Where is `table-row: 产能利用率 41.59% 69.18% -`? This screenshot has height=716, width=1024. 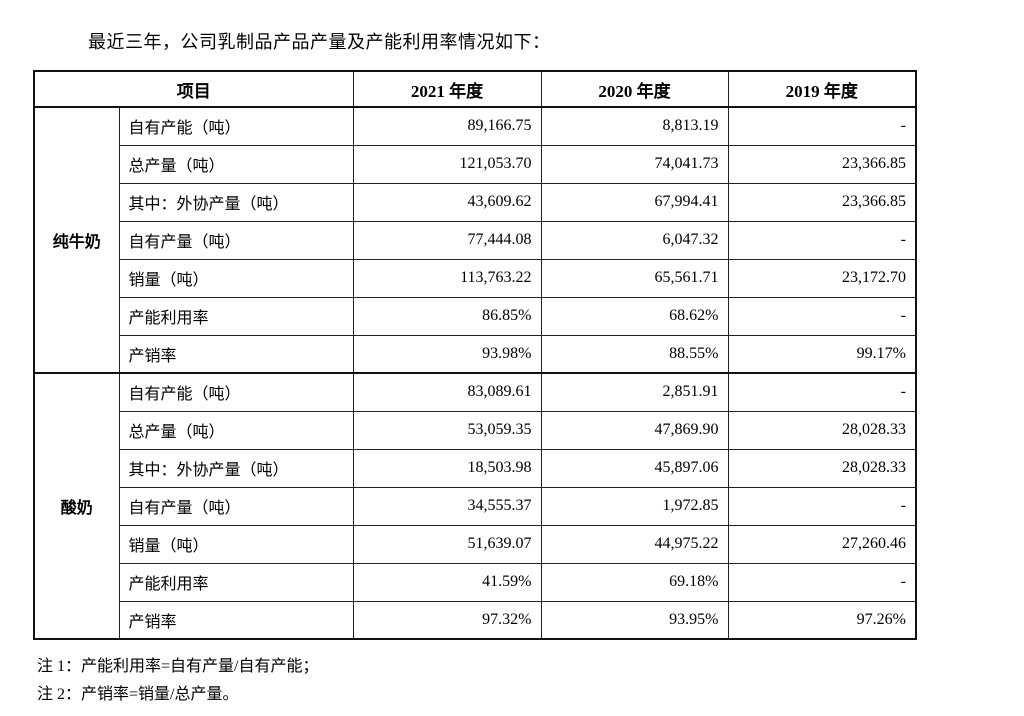
table-row: 产能利用率 41.59% 69.18% - is located at coordinates (475, 582).